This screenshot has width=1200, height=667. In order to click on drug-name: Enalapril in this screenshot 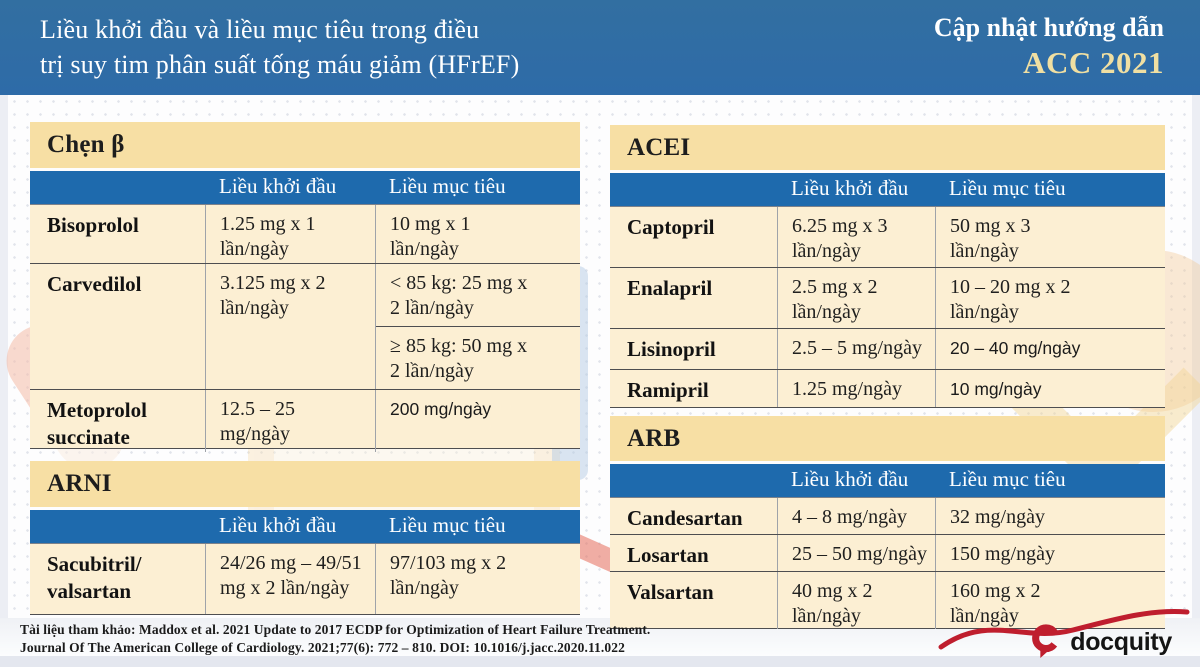, I will do `click(670, 288)`.